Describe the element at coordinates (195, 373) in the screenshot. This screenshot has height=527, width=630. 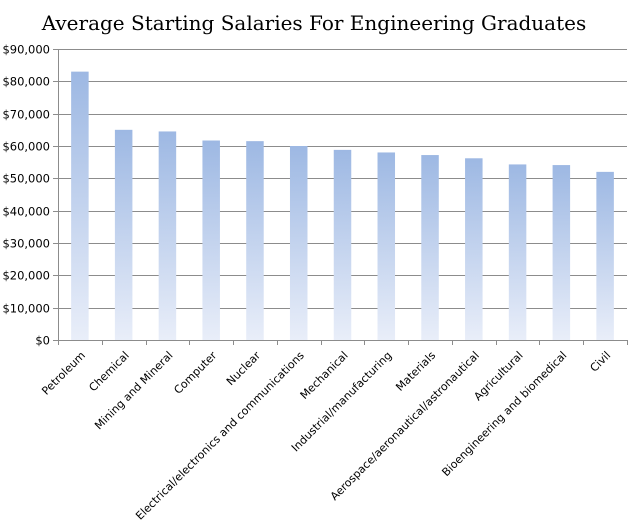
I see `x-axis-category-label: Computer` at that location.